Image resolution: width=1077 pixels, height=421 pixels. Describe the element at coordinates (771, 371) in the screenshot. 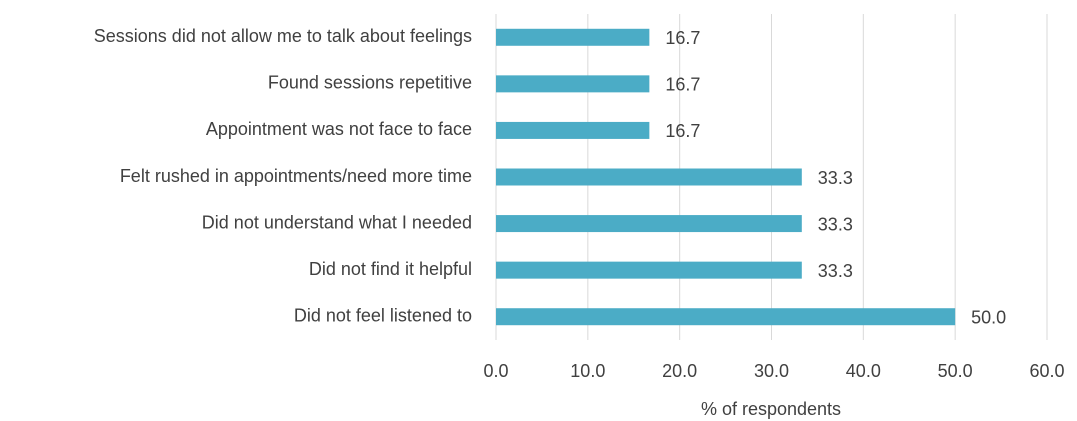

I see `x-tick-label: 30.0` at that location.